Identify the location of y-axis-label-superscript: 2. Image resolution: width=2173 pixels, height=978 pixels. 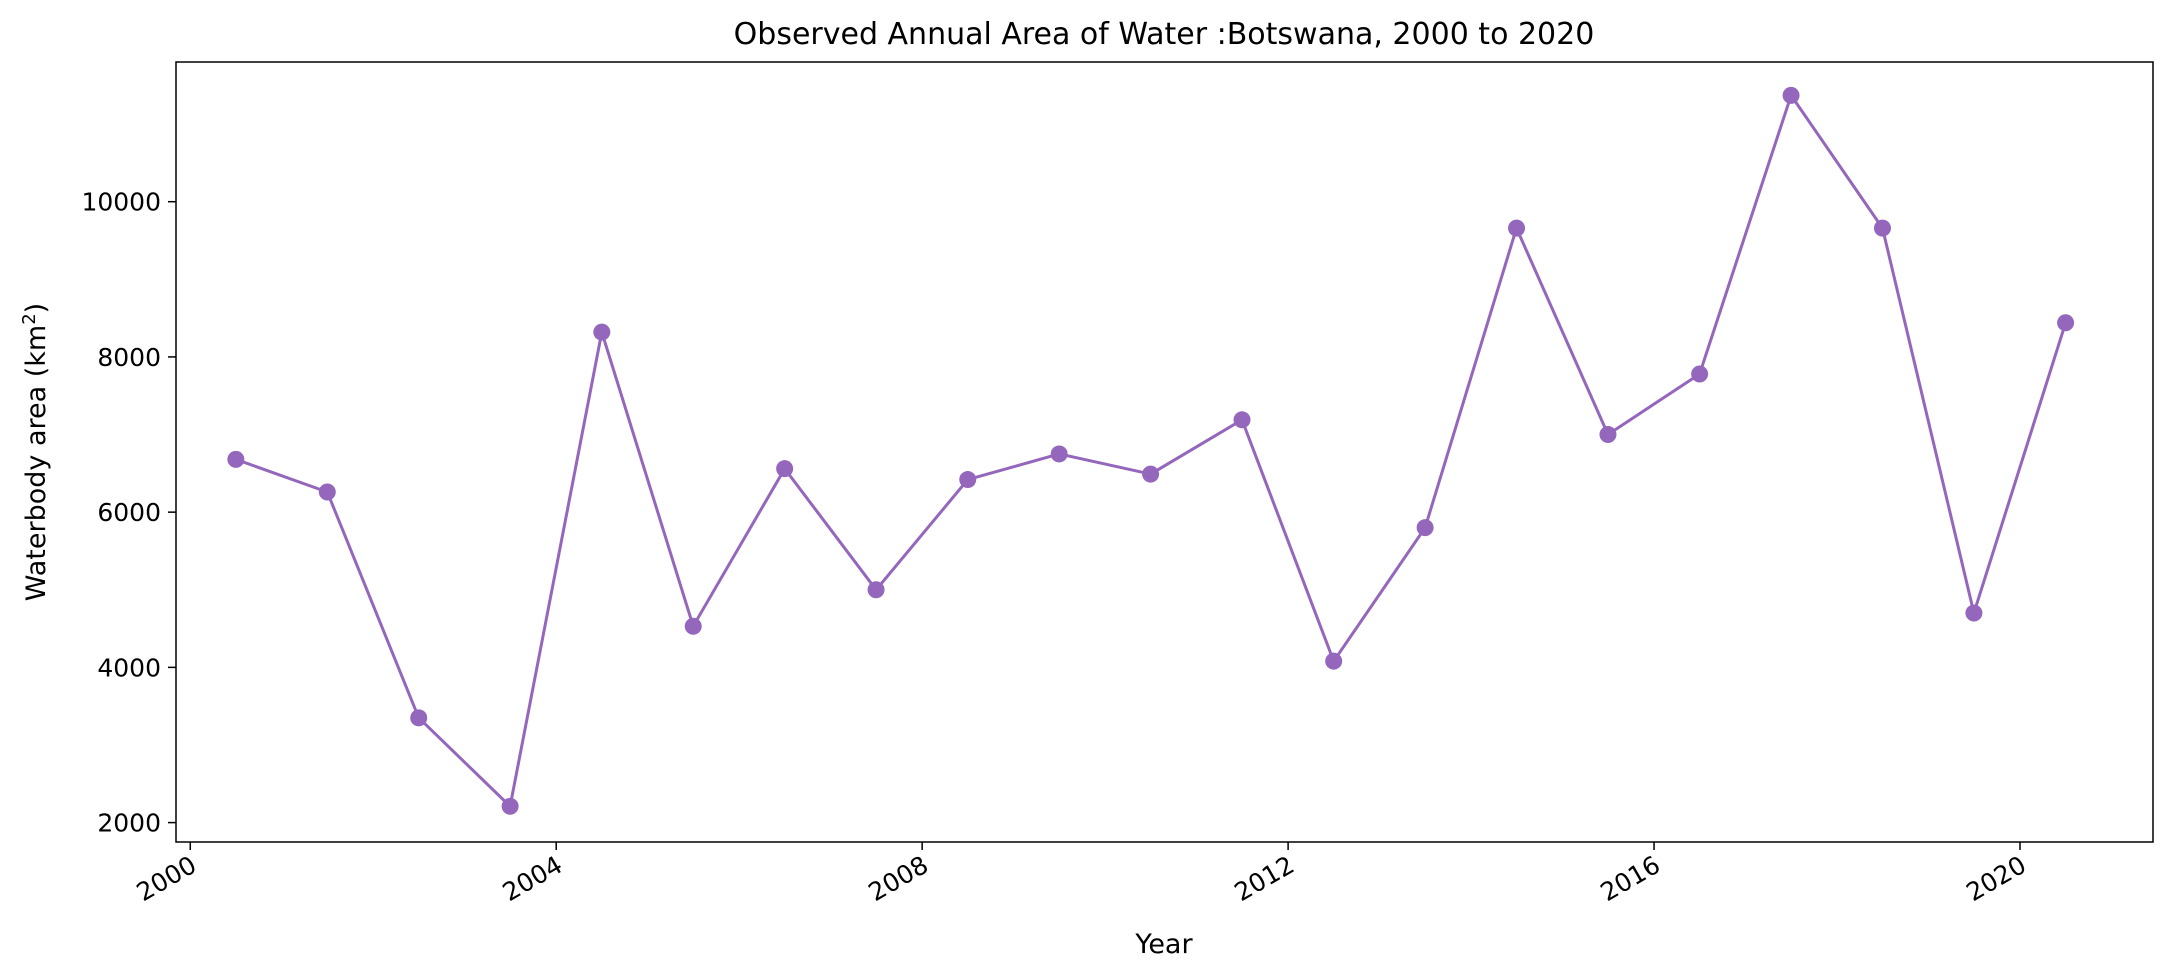
(29, 318).